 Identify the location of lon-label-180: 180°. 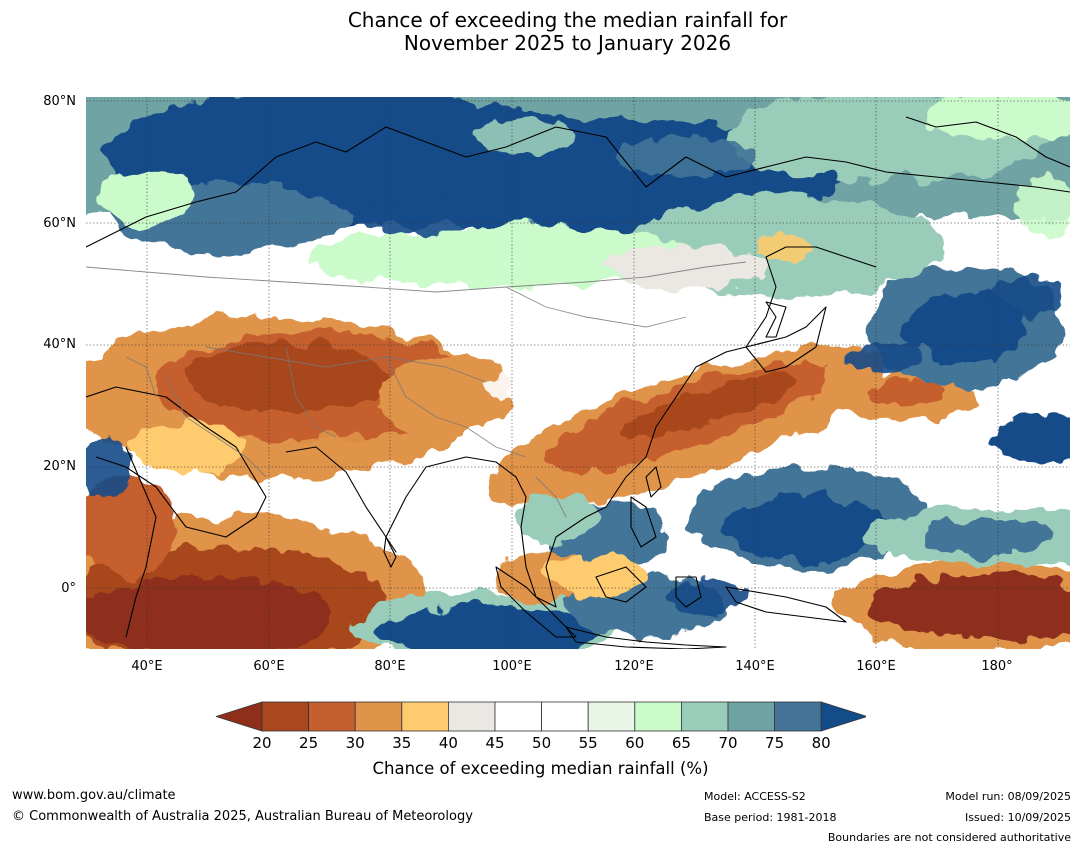
(997, 666).